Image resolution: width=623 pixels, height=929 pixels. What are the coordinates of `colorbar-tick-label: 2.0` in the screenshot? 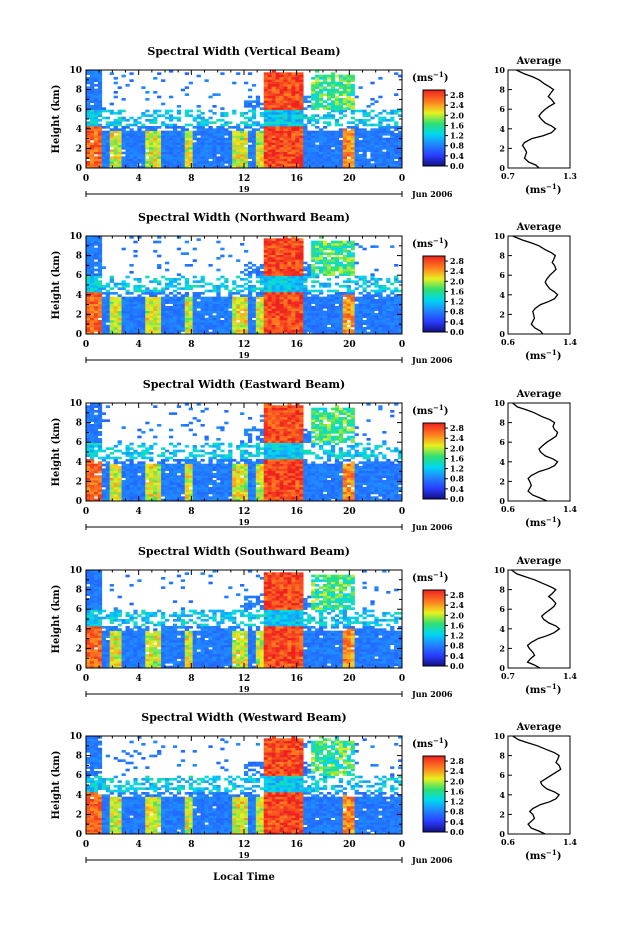 It's located at (457, 115).